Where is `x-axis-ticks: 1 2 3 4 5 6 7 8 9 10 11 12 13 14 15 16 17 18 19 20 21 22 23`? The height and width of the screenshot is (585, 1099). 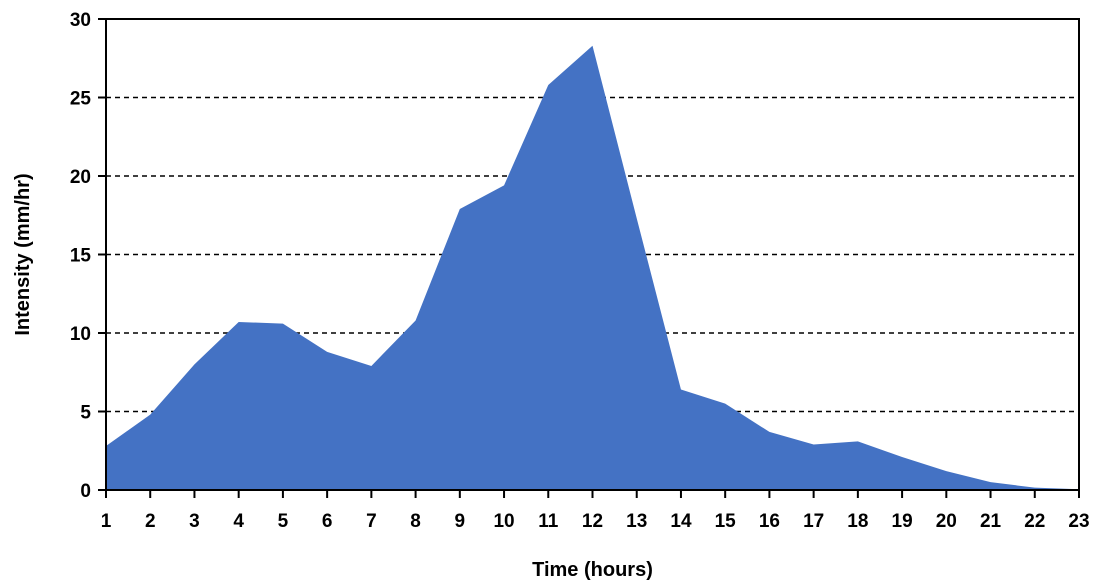
x-axis-ticks: 1 2 3 4 5 6 7 8 9 10 11 12 13 14 15 16 17 18 19 20 21 22 23 is located at coordinates (595, 511).